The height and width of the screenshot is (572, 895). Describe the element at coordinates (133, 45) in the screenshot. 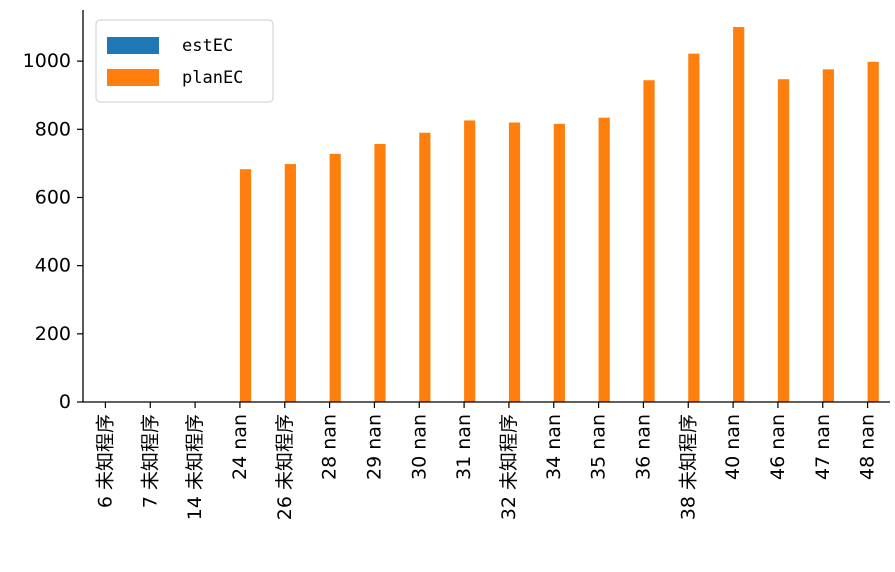

I see `legend-swatch-estEC` at that location.